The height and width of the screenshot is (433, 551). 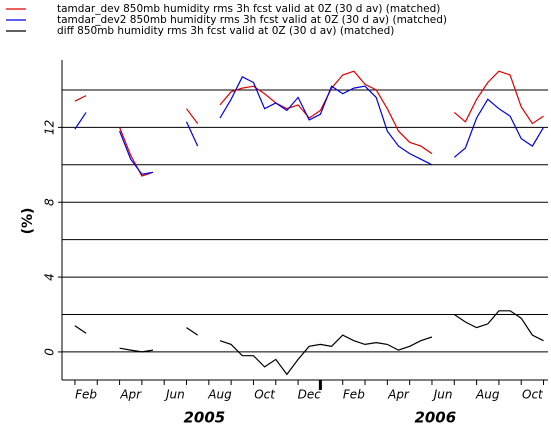 I want to click on x-group-label: 2005, so click(x=204, y=418).